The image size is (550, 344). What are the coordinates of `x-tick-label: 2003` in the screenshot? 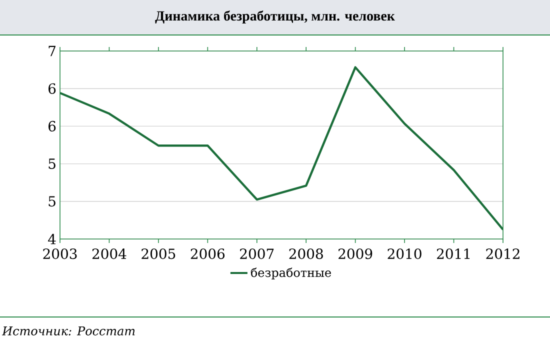 It's located at (60, 254).